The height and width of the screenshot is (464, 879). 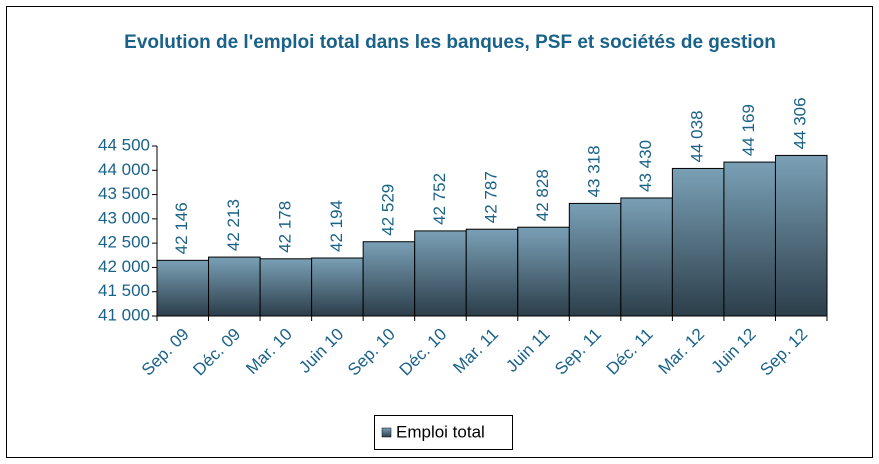 What do you see at coordinates (423, 352) in the screenshot?
I see `x-tick-label: Déc. 10` at bounding box center [423, 352].